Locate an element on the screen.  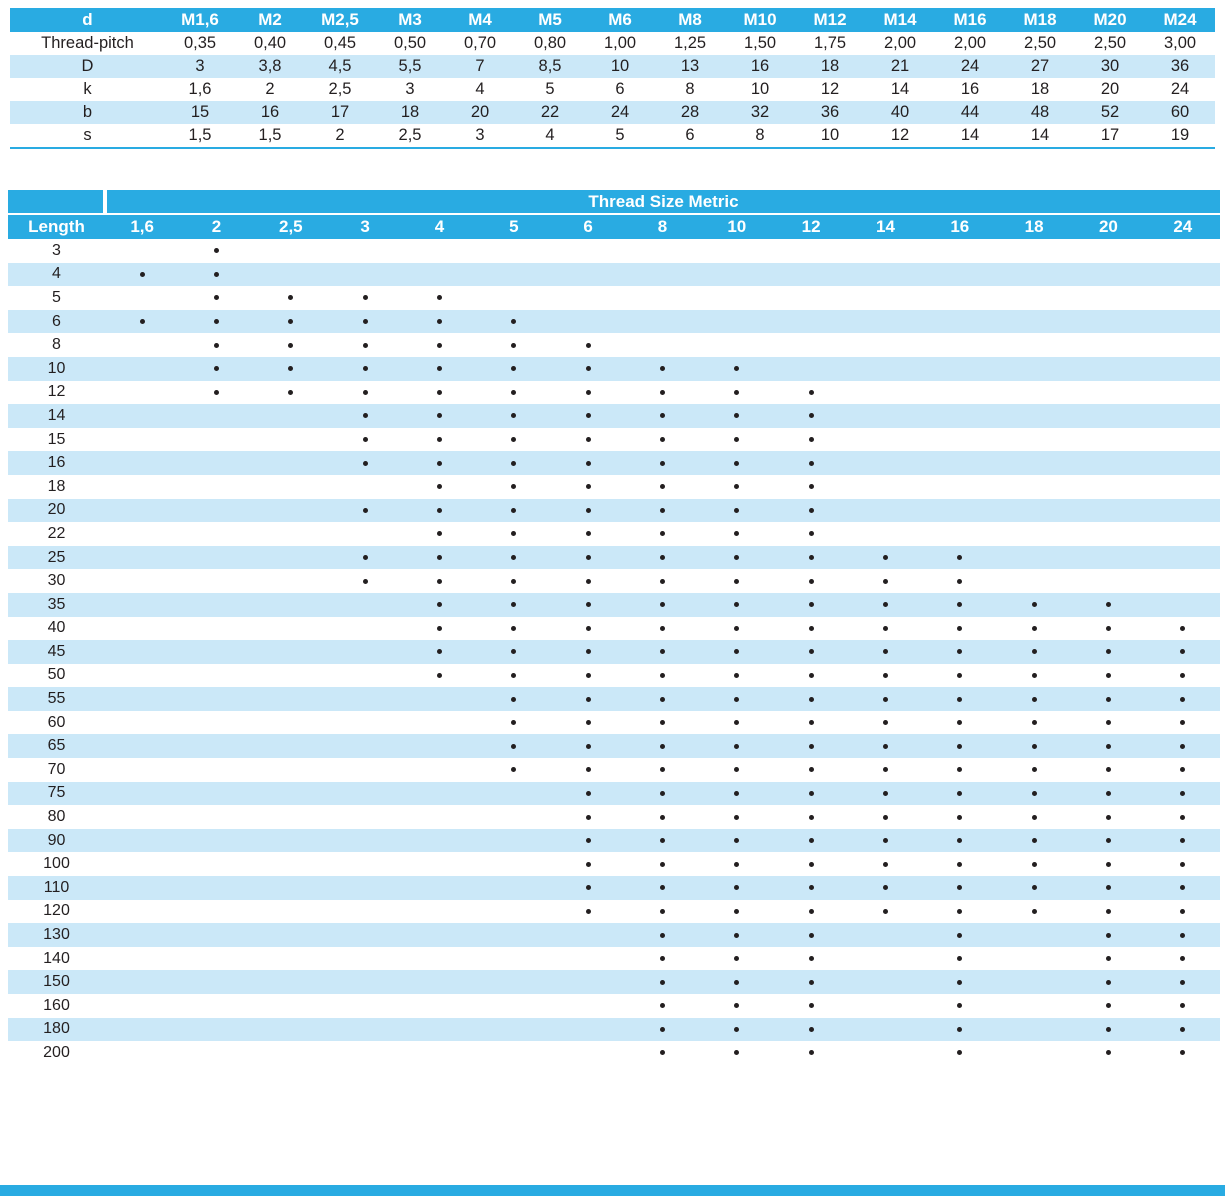
avail-length-cell: 100 is located at coordinates (56, 864).